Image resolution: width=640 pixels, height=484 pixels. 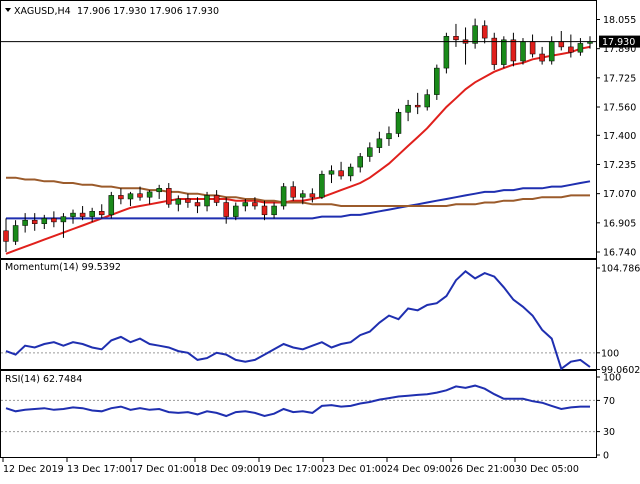 I want to click on price-tick-label: 17.070, so click(x=619, y=194).